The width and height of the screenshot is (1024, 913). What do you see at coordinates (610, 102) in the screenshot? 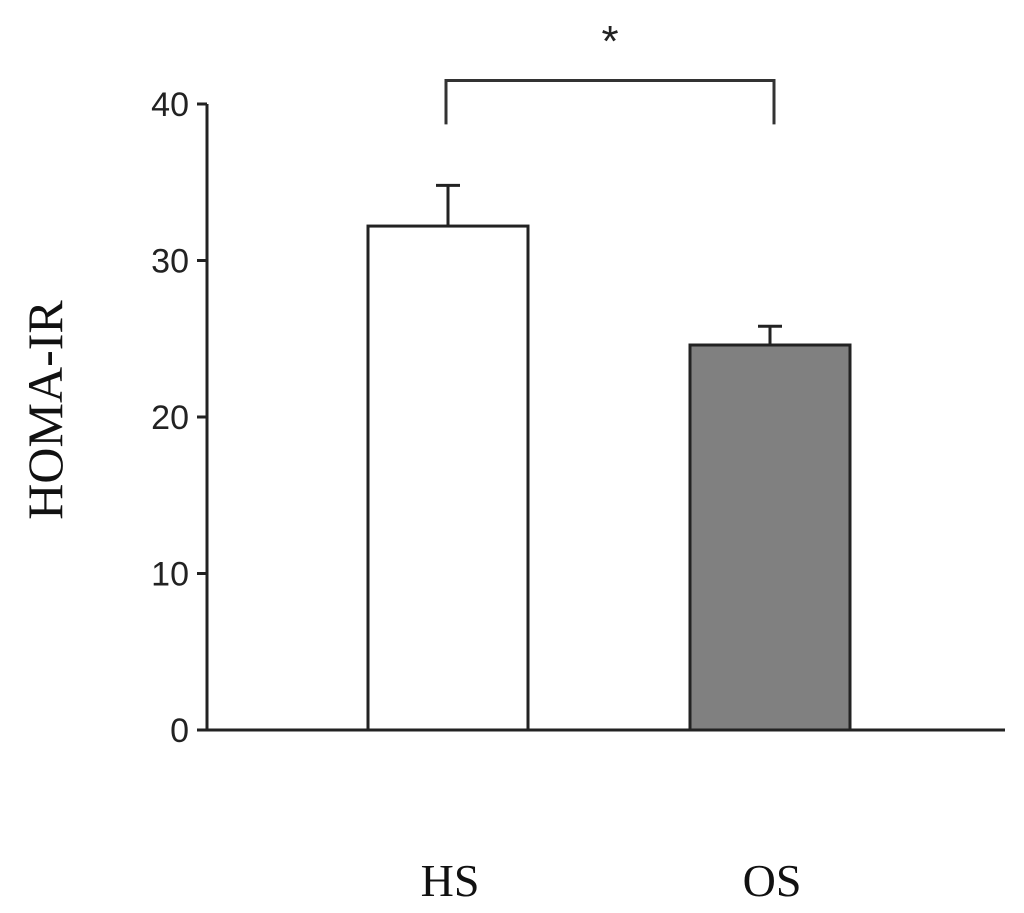
I see `significance-bracket-line` at bounding box center [610, 102].